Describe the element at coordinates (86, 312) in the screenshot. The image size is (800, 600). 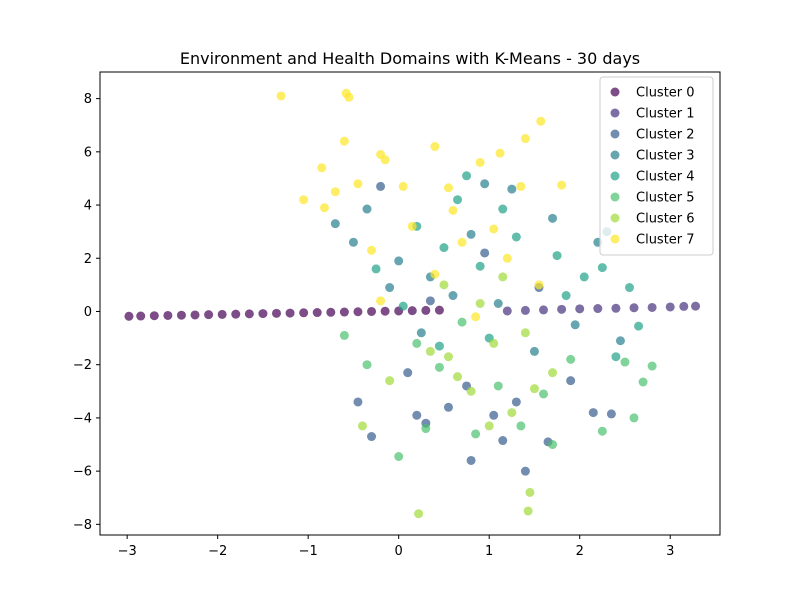
I see `y-axis: −8 −6 −4 −2 0 2 4 6 8` at that location.